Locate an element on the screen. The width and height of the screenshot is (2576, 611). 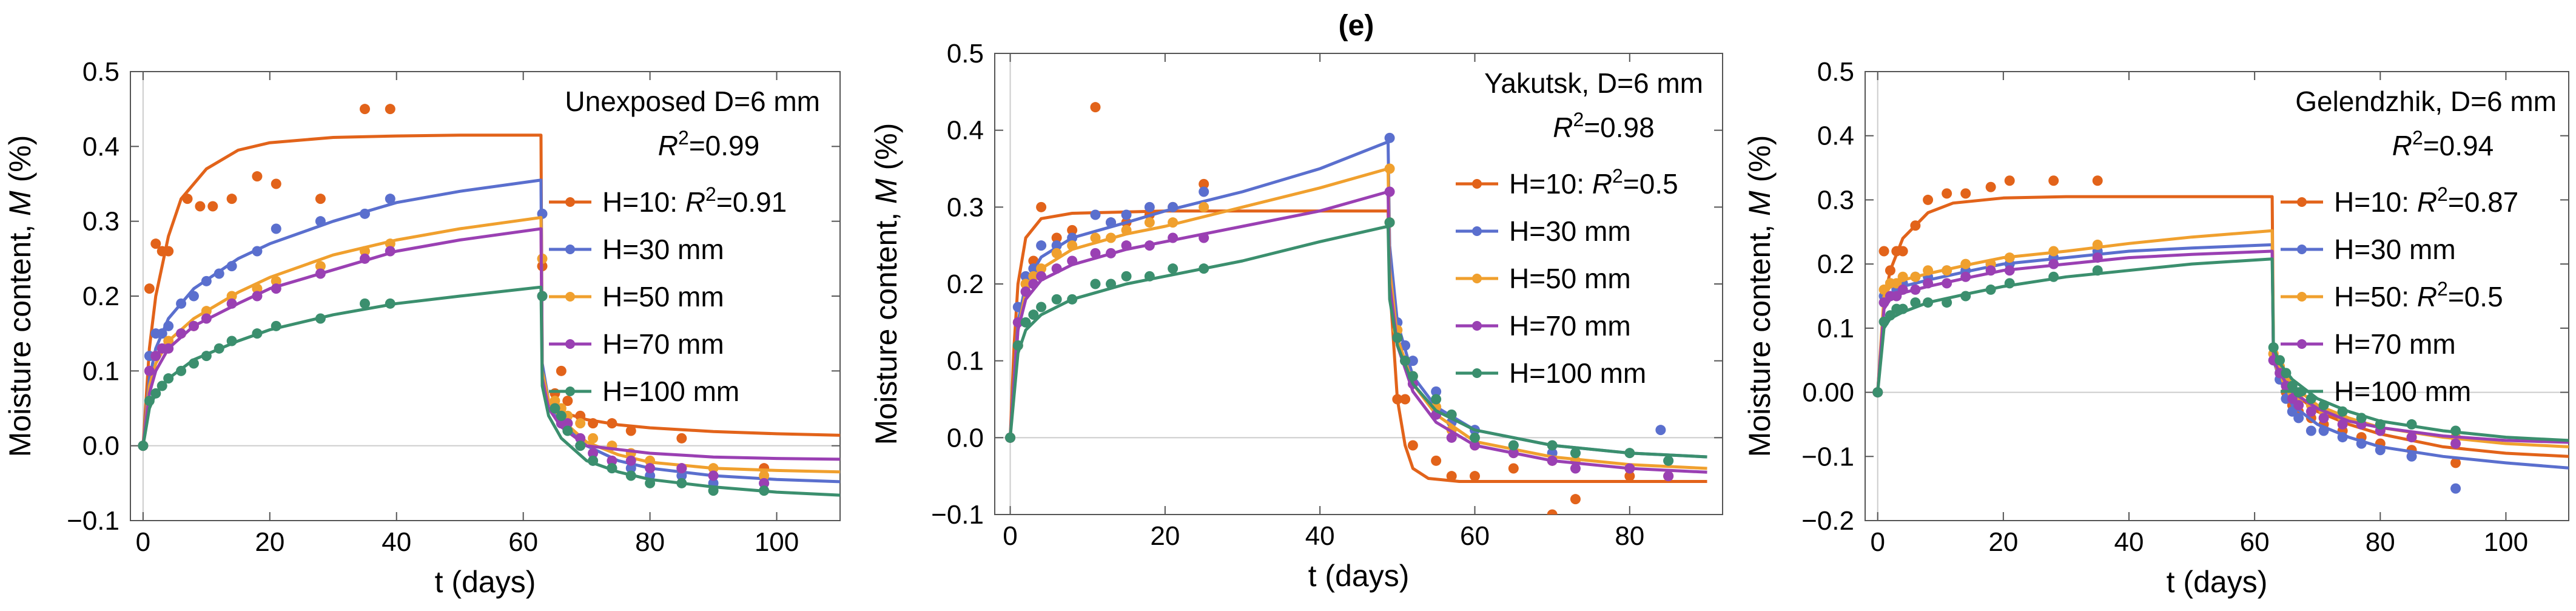
y-tick-label: −0.2 is located at coordinates (1827, 521).